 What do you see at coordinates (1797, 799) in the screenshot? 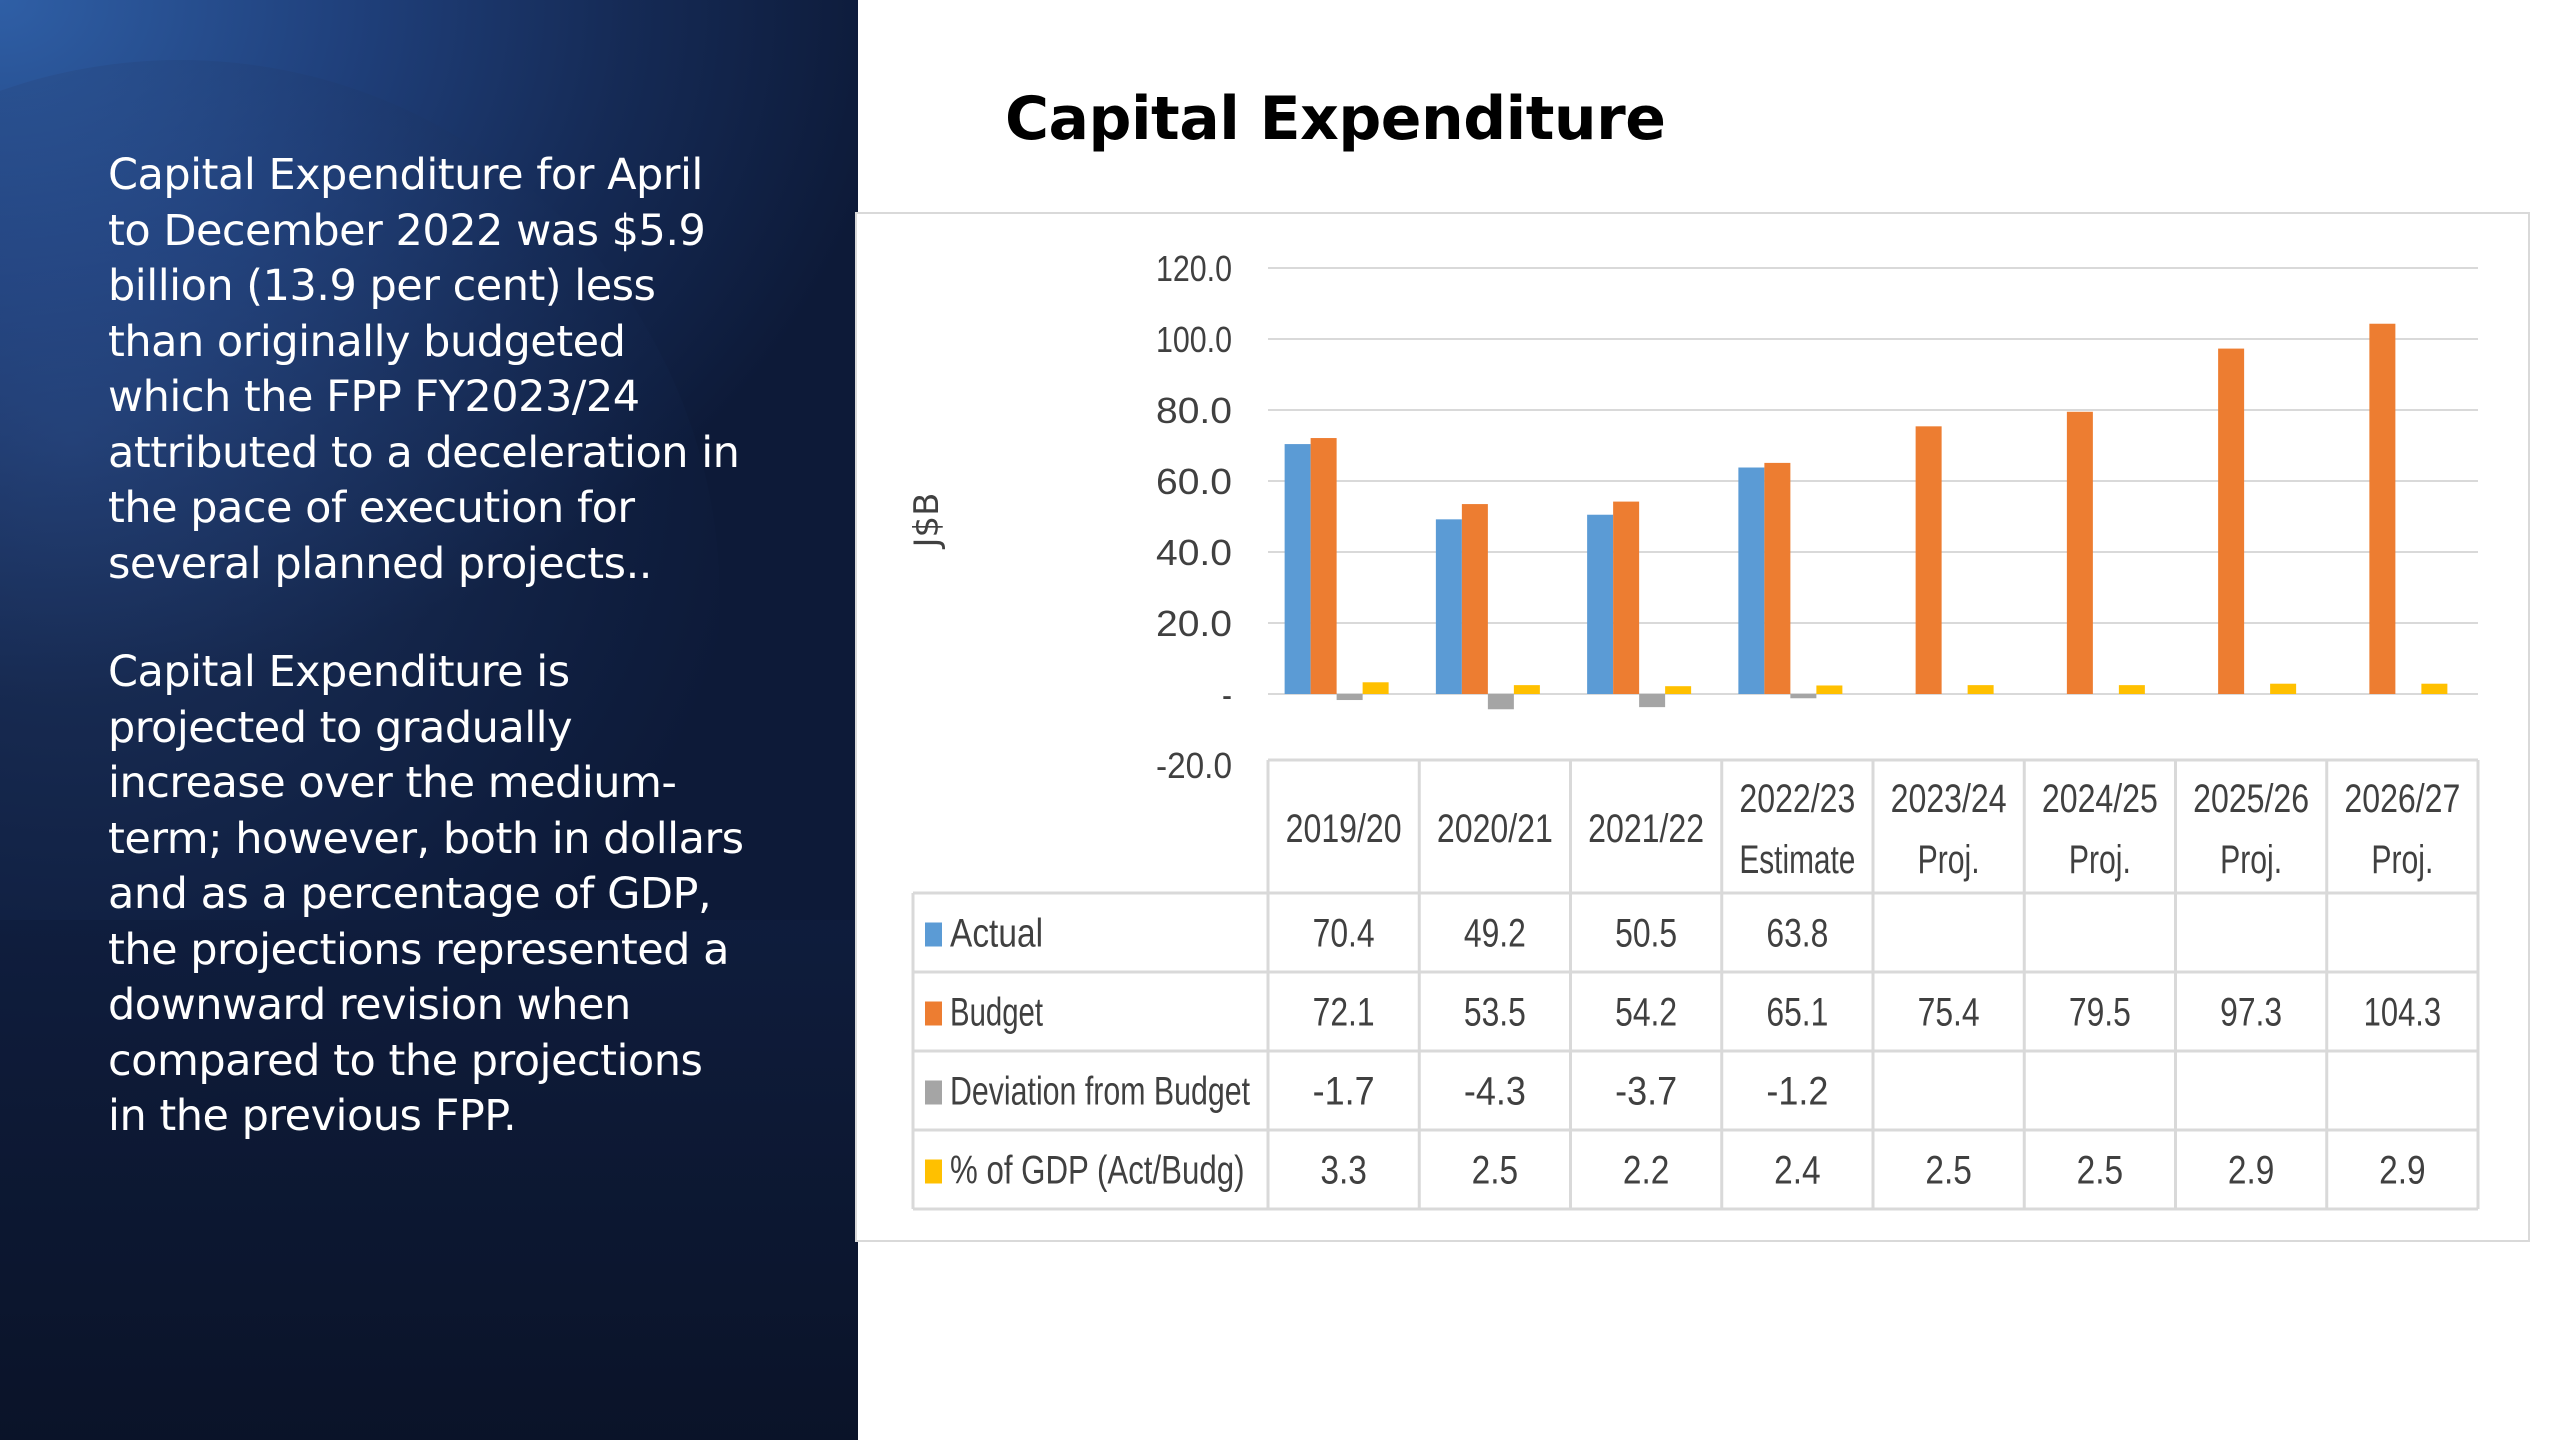
I see `category-label: 2022/23` at bounding box center [1797, 799].